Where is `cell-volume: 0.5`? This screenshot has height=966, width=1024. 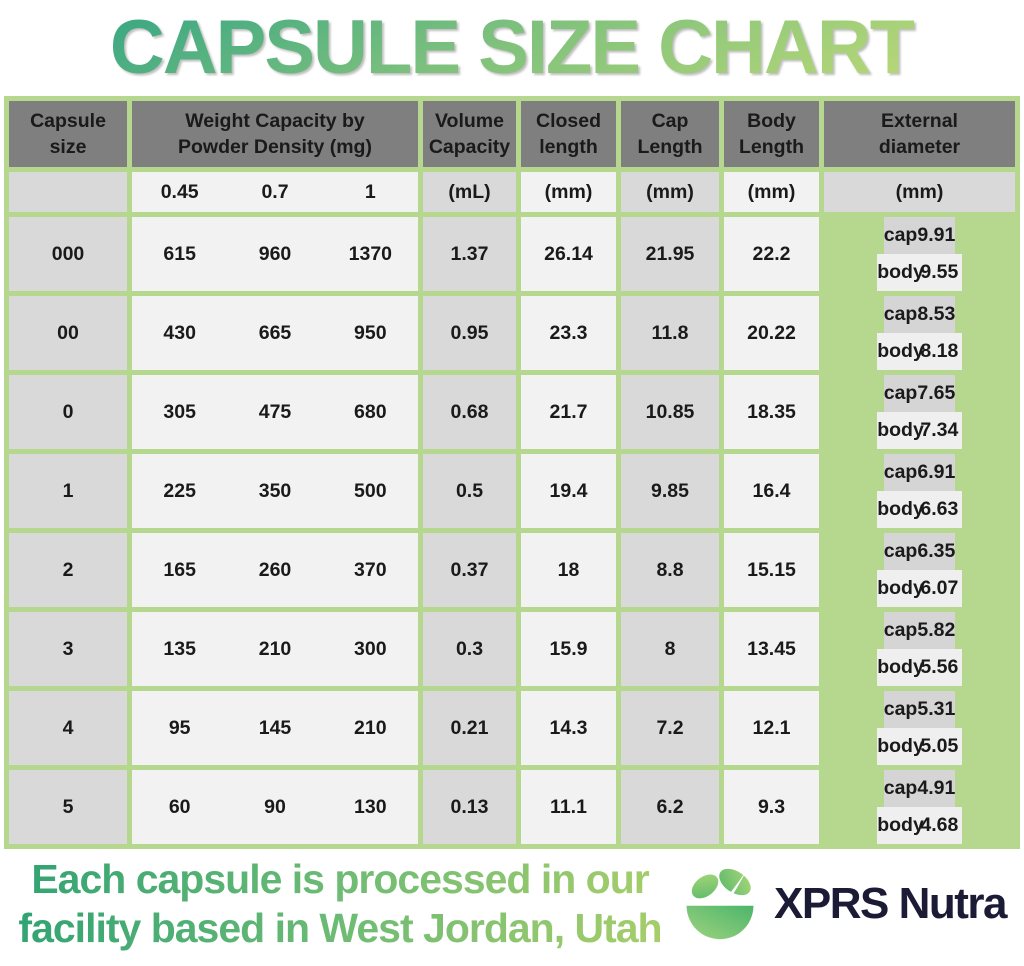 cell-volume: 0.5 is located at coordinates (469, 491).